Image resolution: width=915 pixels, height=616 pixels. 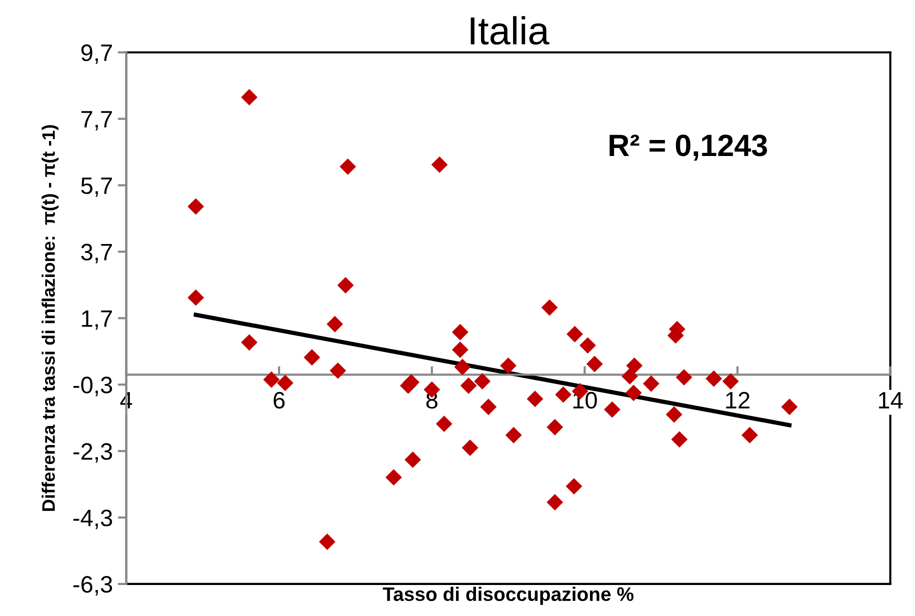 What do you see at coordinates (96, 187) in the screenshot?
I see `y-tick-label: 5,7` at bounding box center [96, 187].